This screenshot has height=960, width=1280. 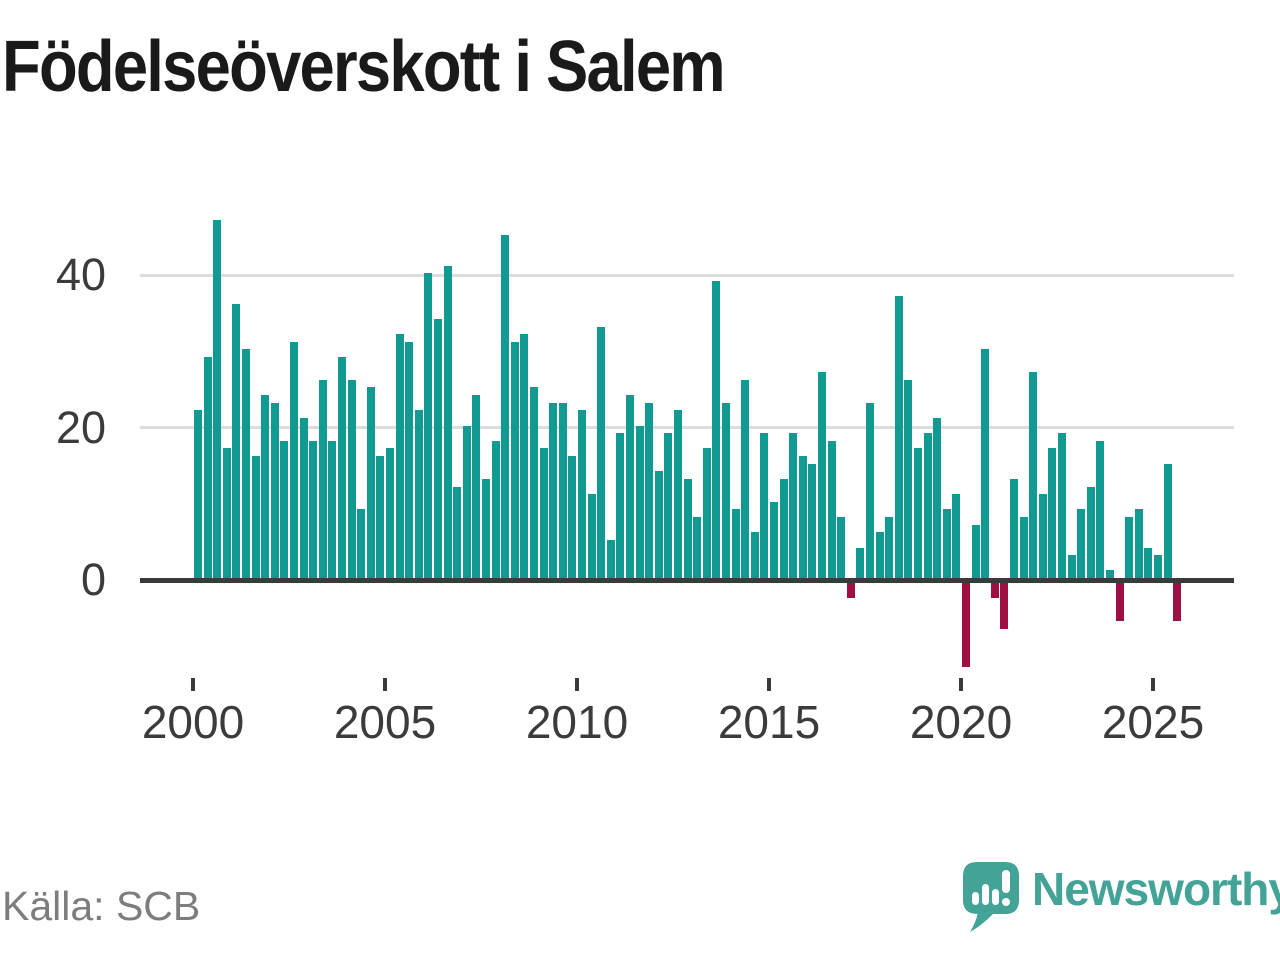 I want to click on x-label-2000: 2000, so click(x=193, y=722).